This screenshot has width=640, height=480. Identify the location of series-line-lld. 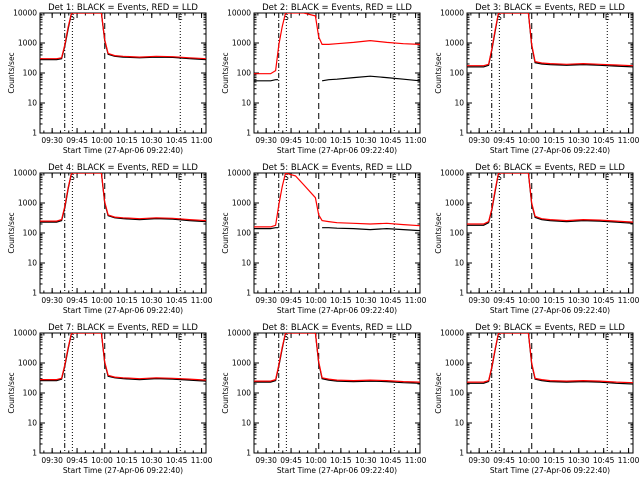
(123, 357).